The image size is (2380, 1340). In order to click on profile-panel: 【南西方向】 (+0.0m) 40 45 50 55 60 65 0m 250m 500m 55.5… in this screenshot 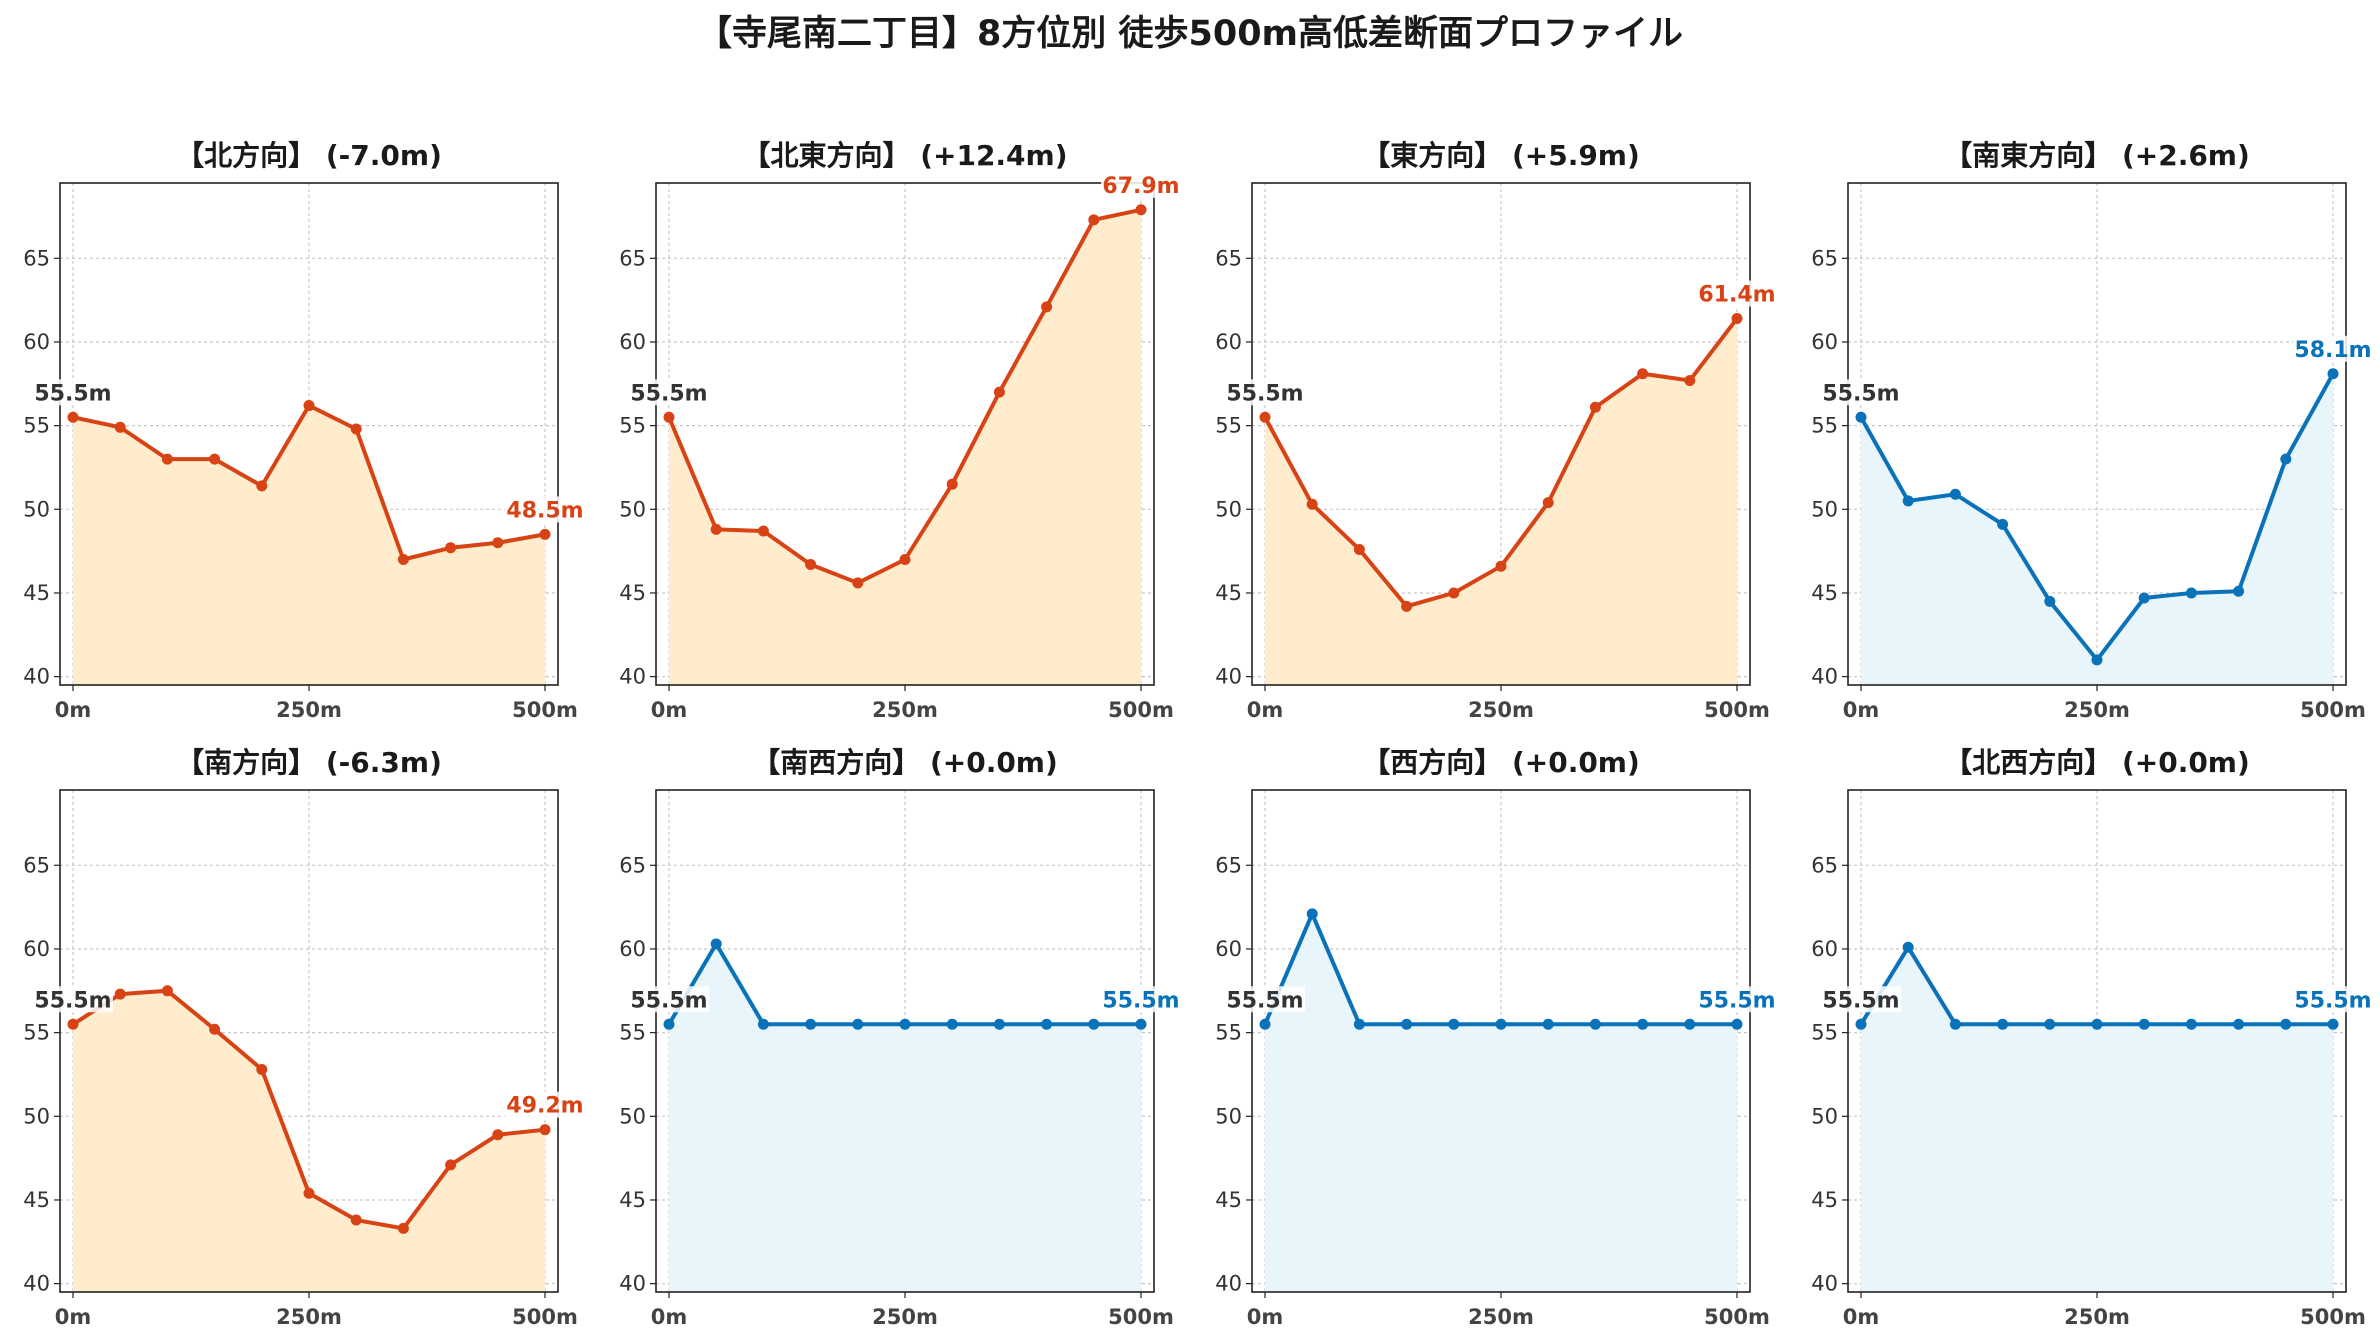, I will do `click(900, 1037)`.